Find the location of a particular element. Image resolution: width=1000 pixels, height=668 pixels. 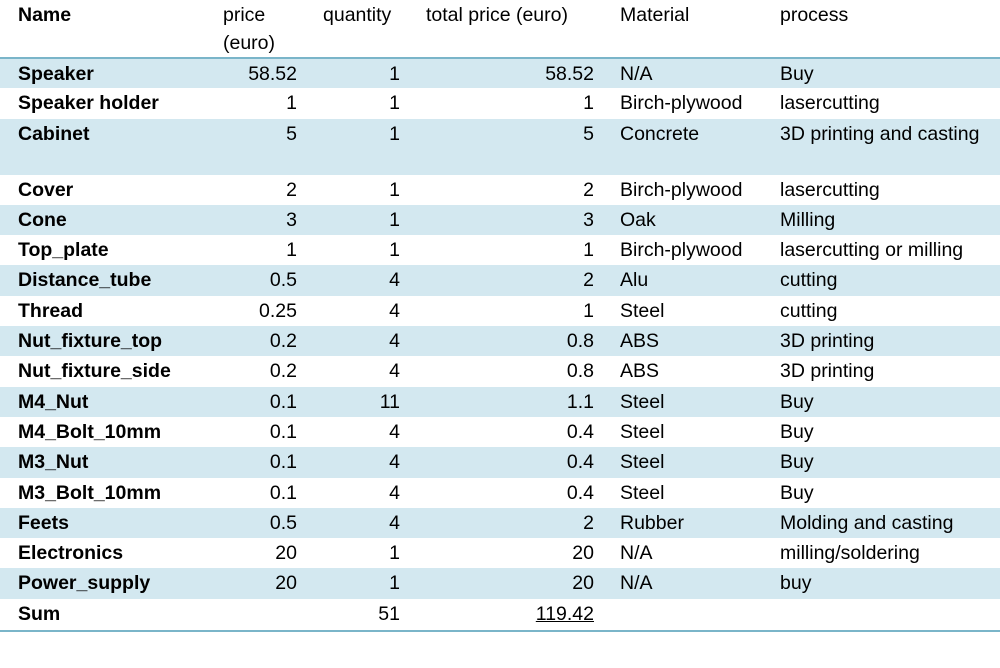

table-row: M3_Nut 0.1 4 0.4 Steel Buy is located at coordinates (500, 462).